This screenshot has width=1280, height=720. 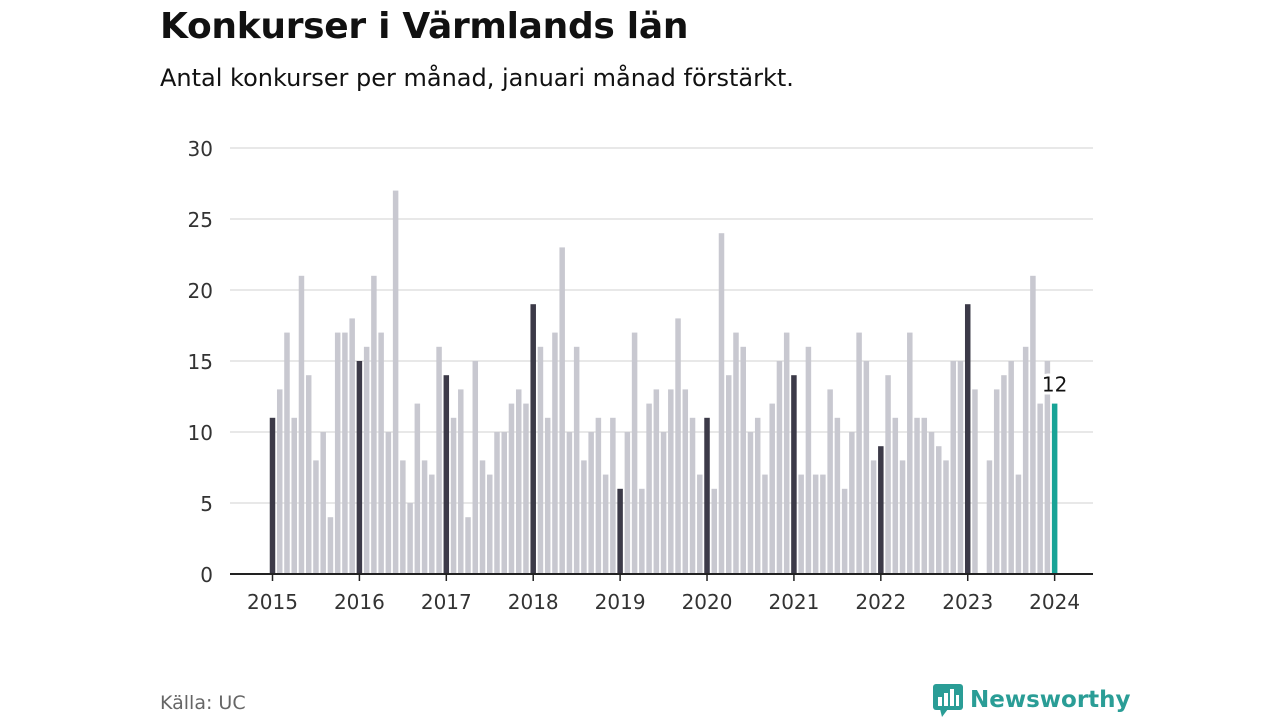 I want to click on x-axis-tick-labels: 2015 2016 2017 2018 2019 2020 2021 2022 2023 2024, so click(x=663, y=602).